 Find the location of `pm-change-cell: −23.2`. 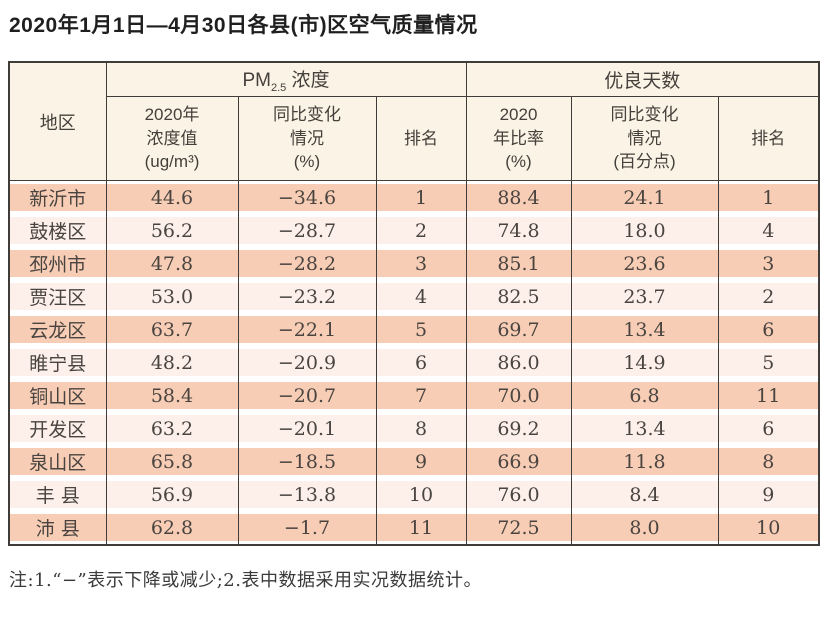

pm-change-cell: −23.2 is located at coordinates (307, 297).